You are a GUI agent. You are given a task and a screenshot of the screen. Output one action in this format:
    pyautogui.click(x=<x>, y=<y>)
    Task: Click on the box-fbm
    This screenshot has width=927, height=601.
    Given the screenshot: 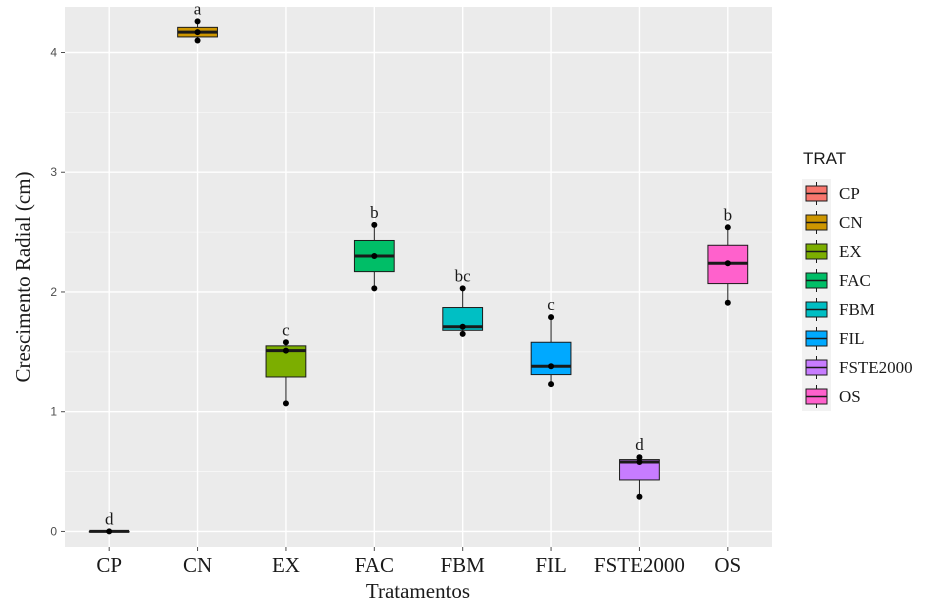 What is the action you would take?
    pyautogui.click(x=463, y=311)
    